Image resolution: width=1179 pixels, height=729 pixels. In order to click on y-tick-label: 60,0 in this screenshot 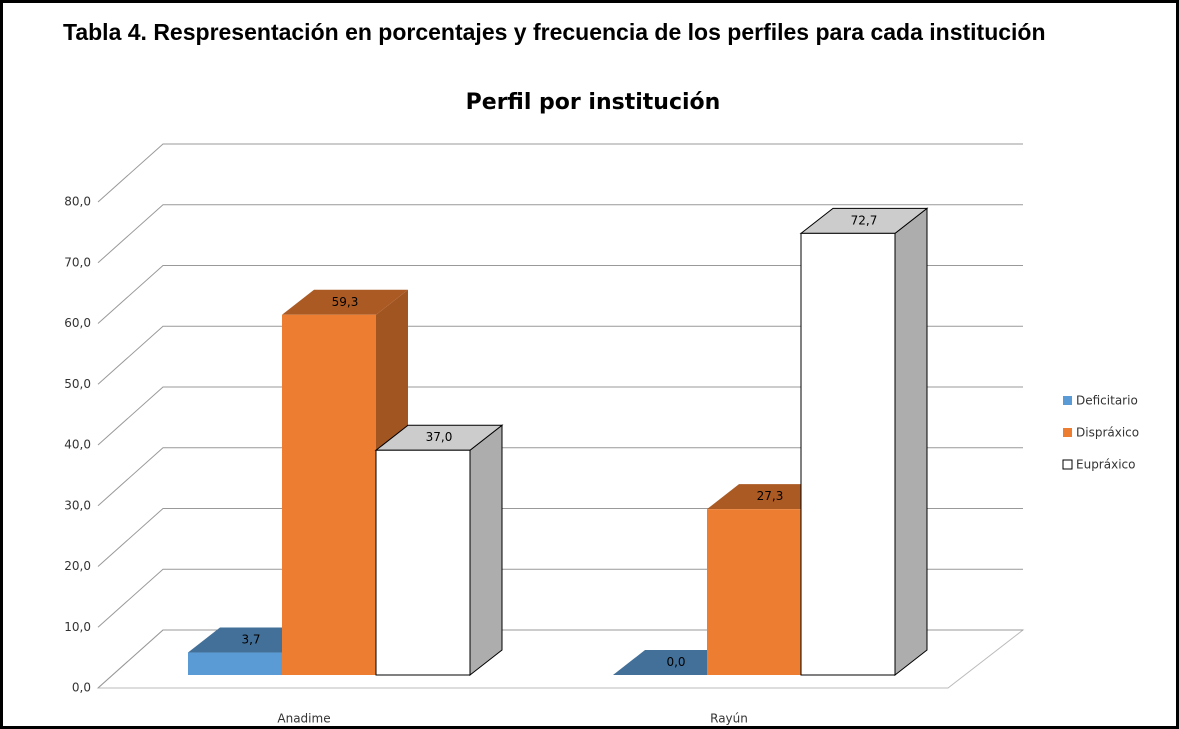, I will do `click(77, 323)`.